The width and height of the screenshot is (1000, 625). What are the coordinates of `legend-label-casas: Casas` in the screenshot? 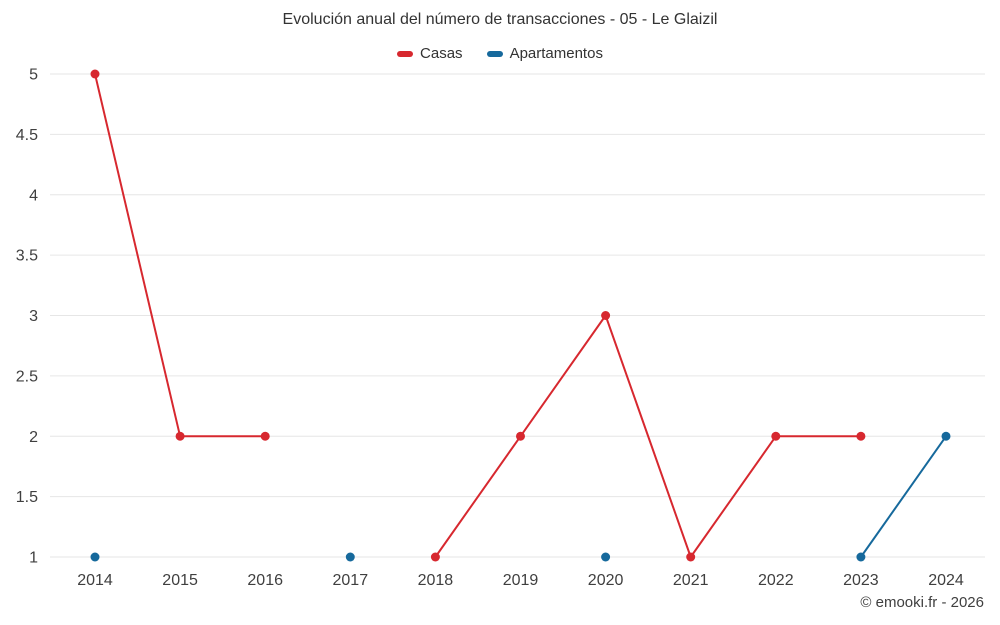 It's located at (441, 53).